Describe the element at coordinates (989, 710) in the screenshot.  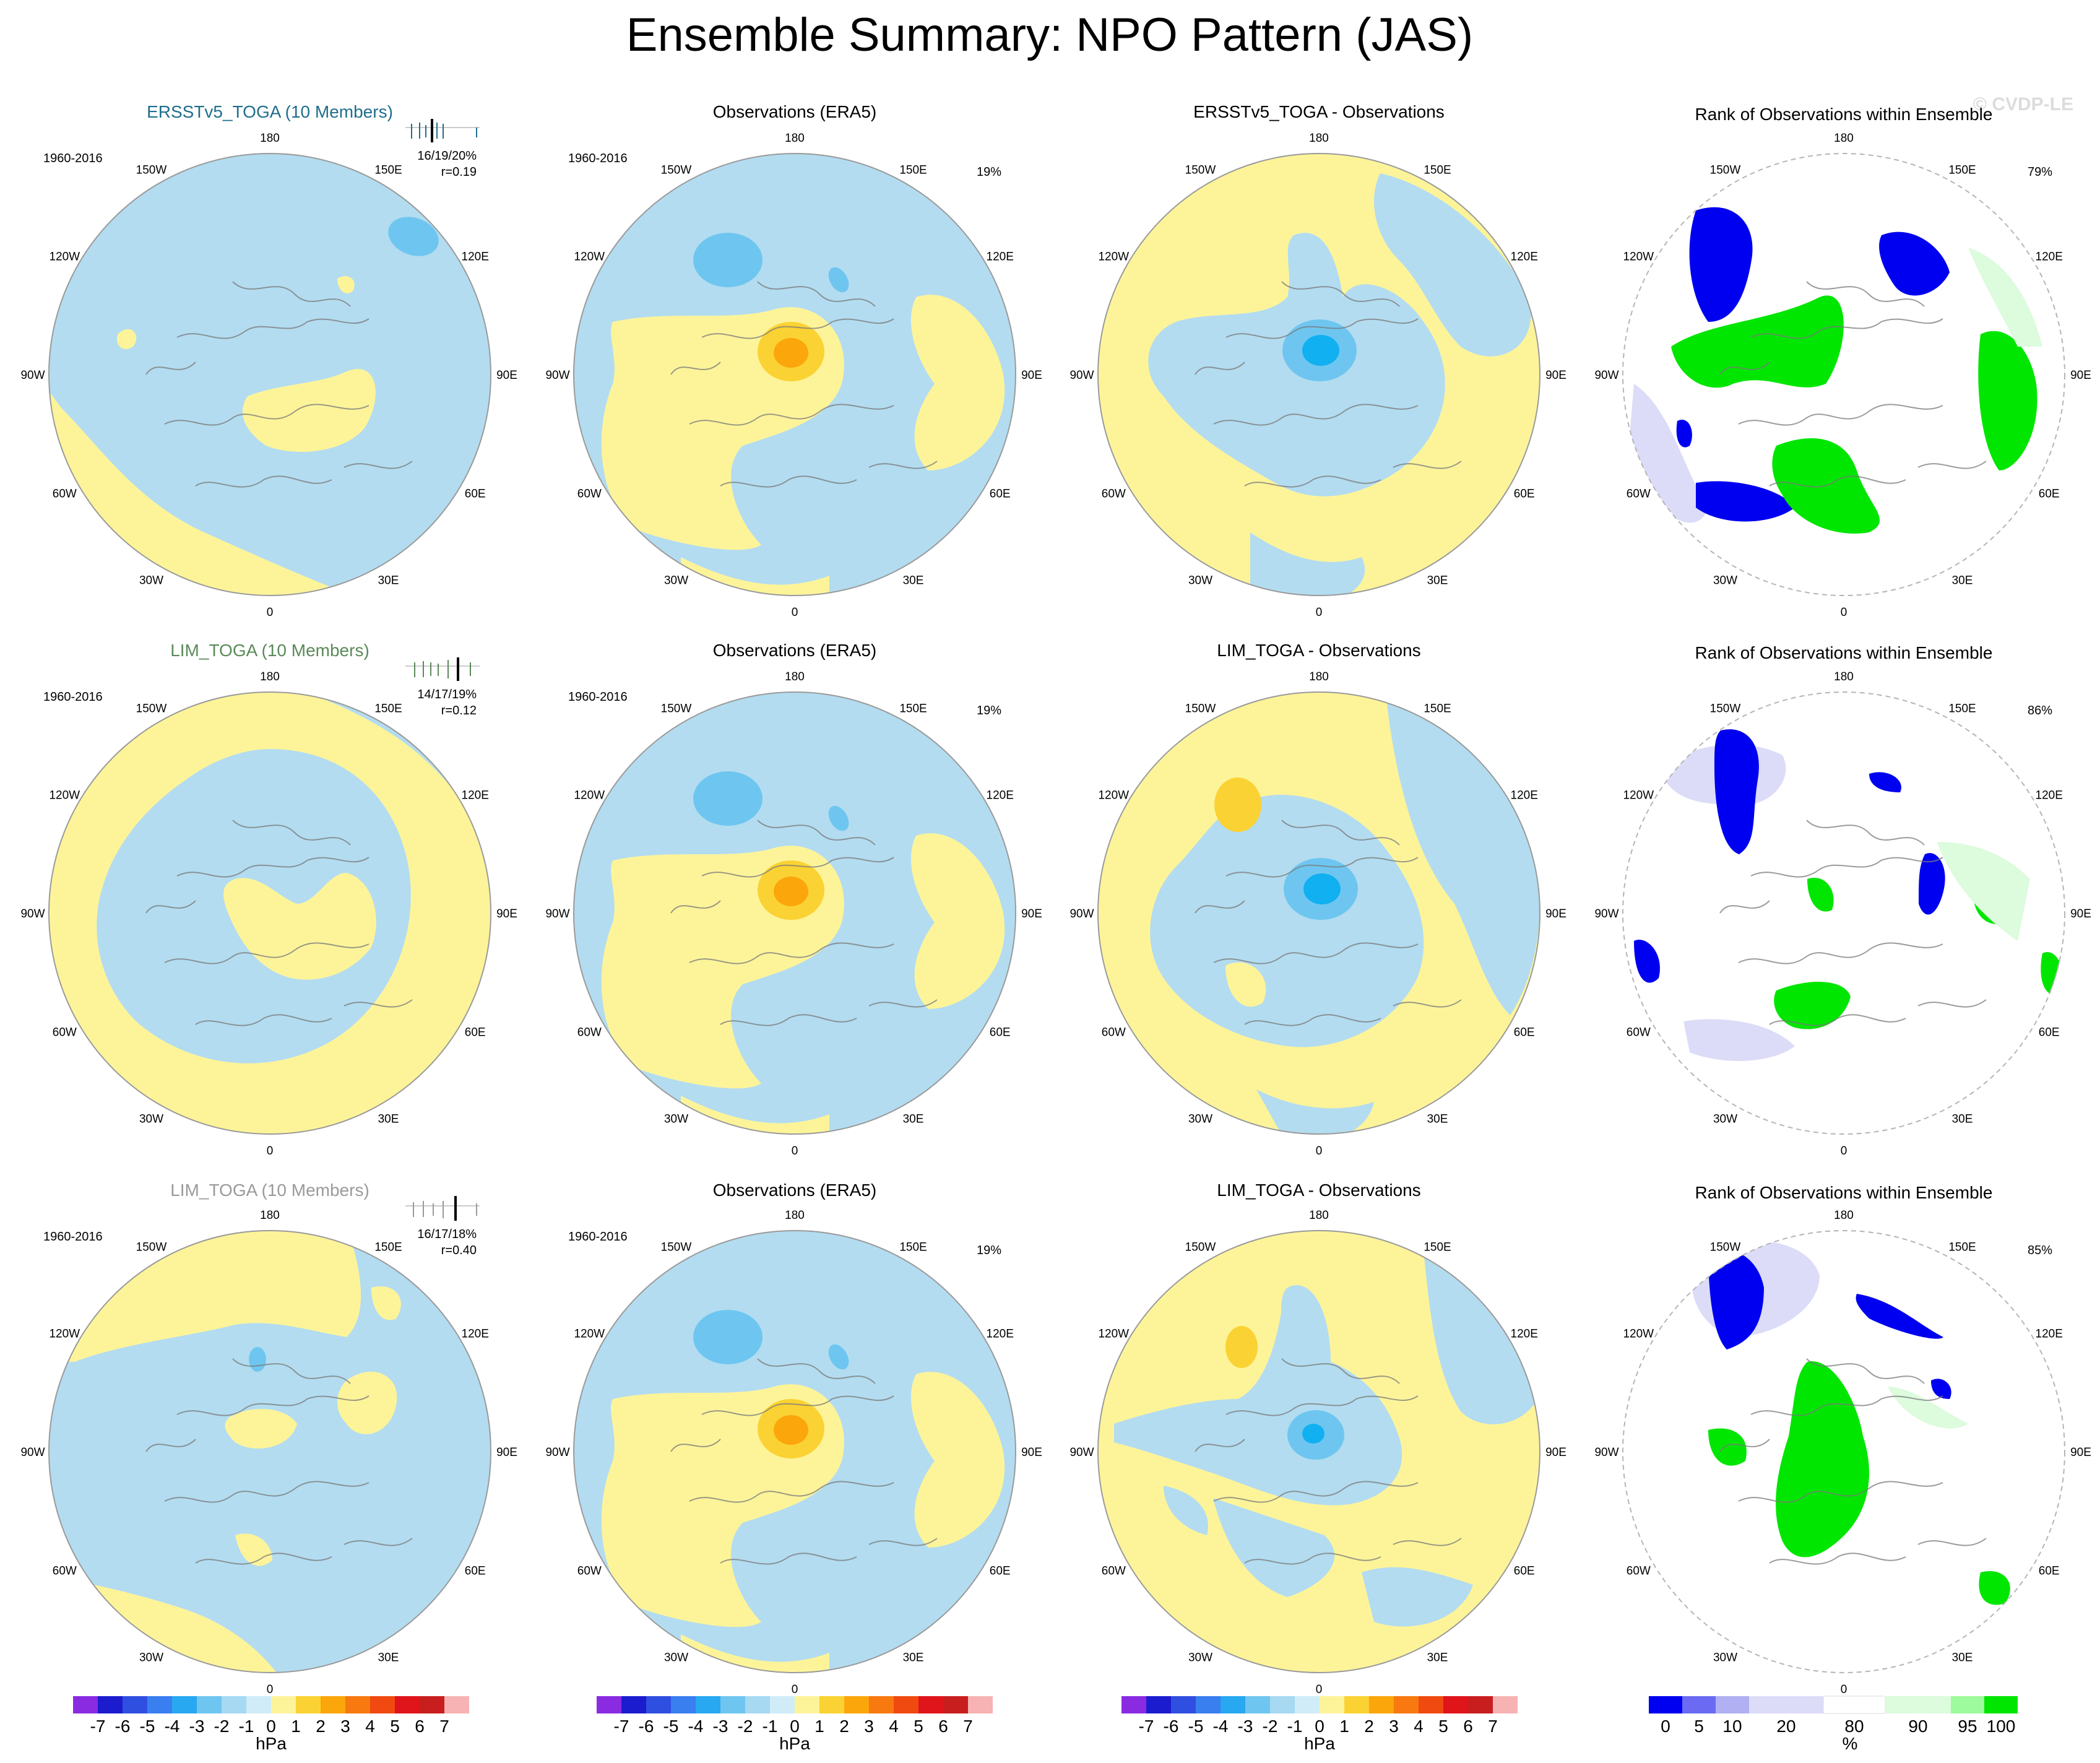
I see `stats-label: 19%` at that location.